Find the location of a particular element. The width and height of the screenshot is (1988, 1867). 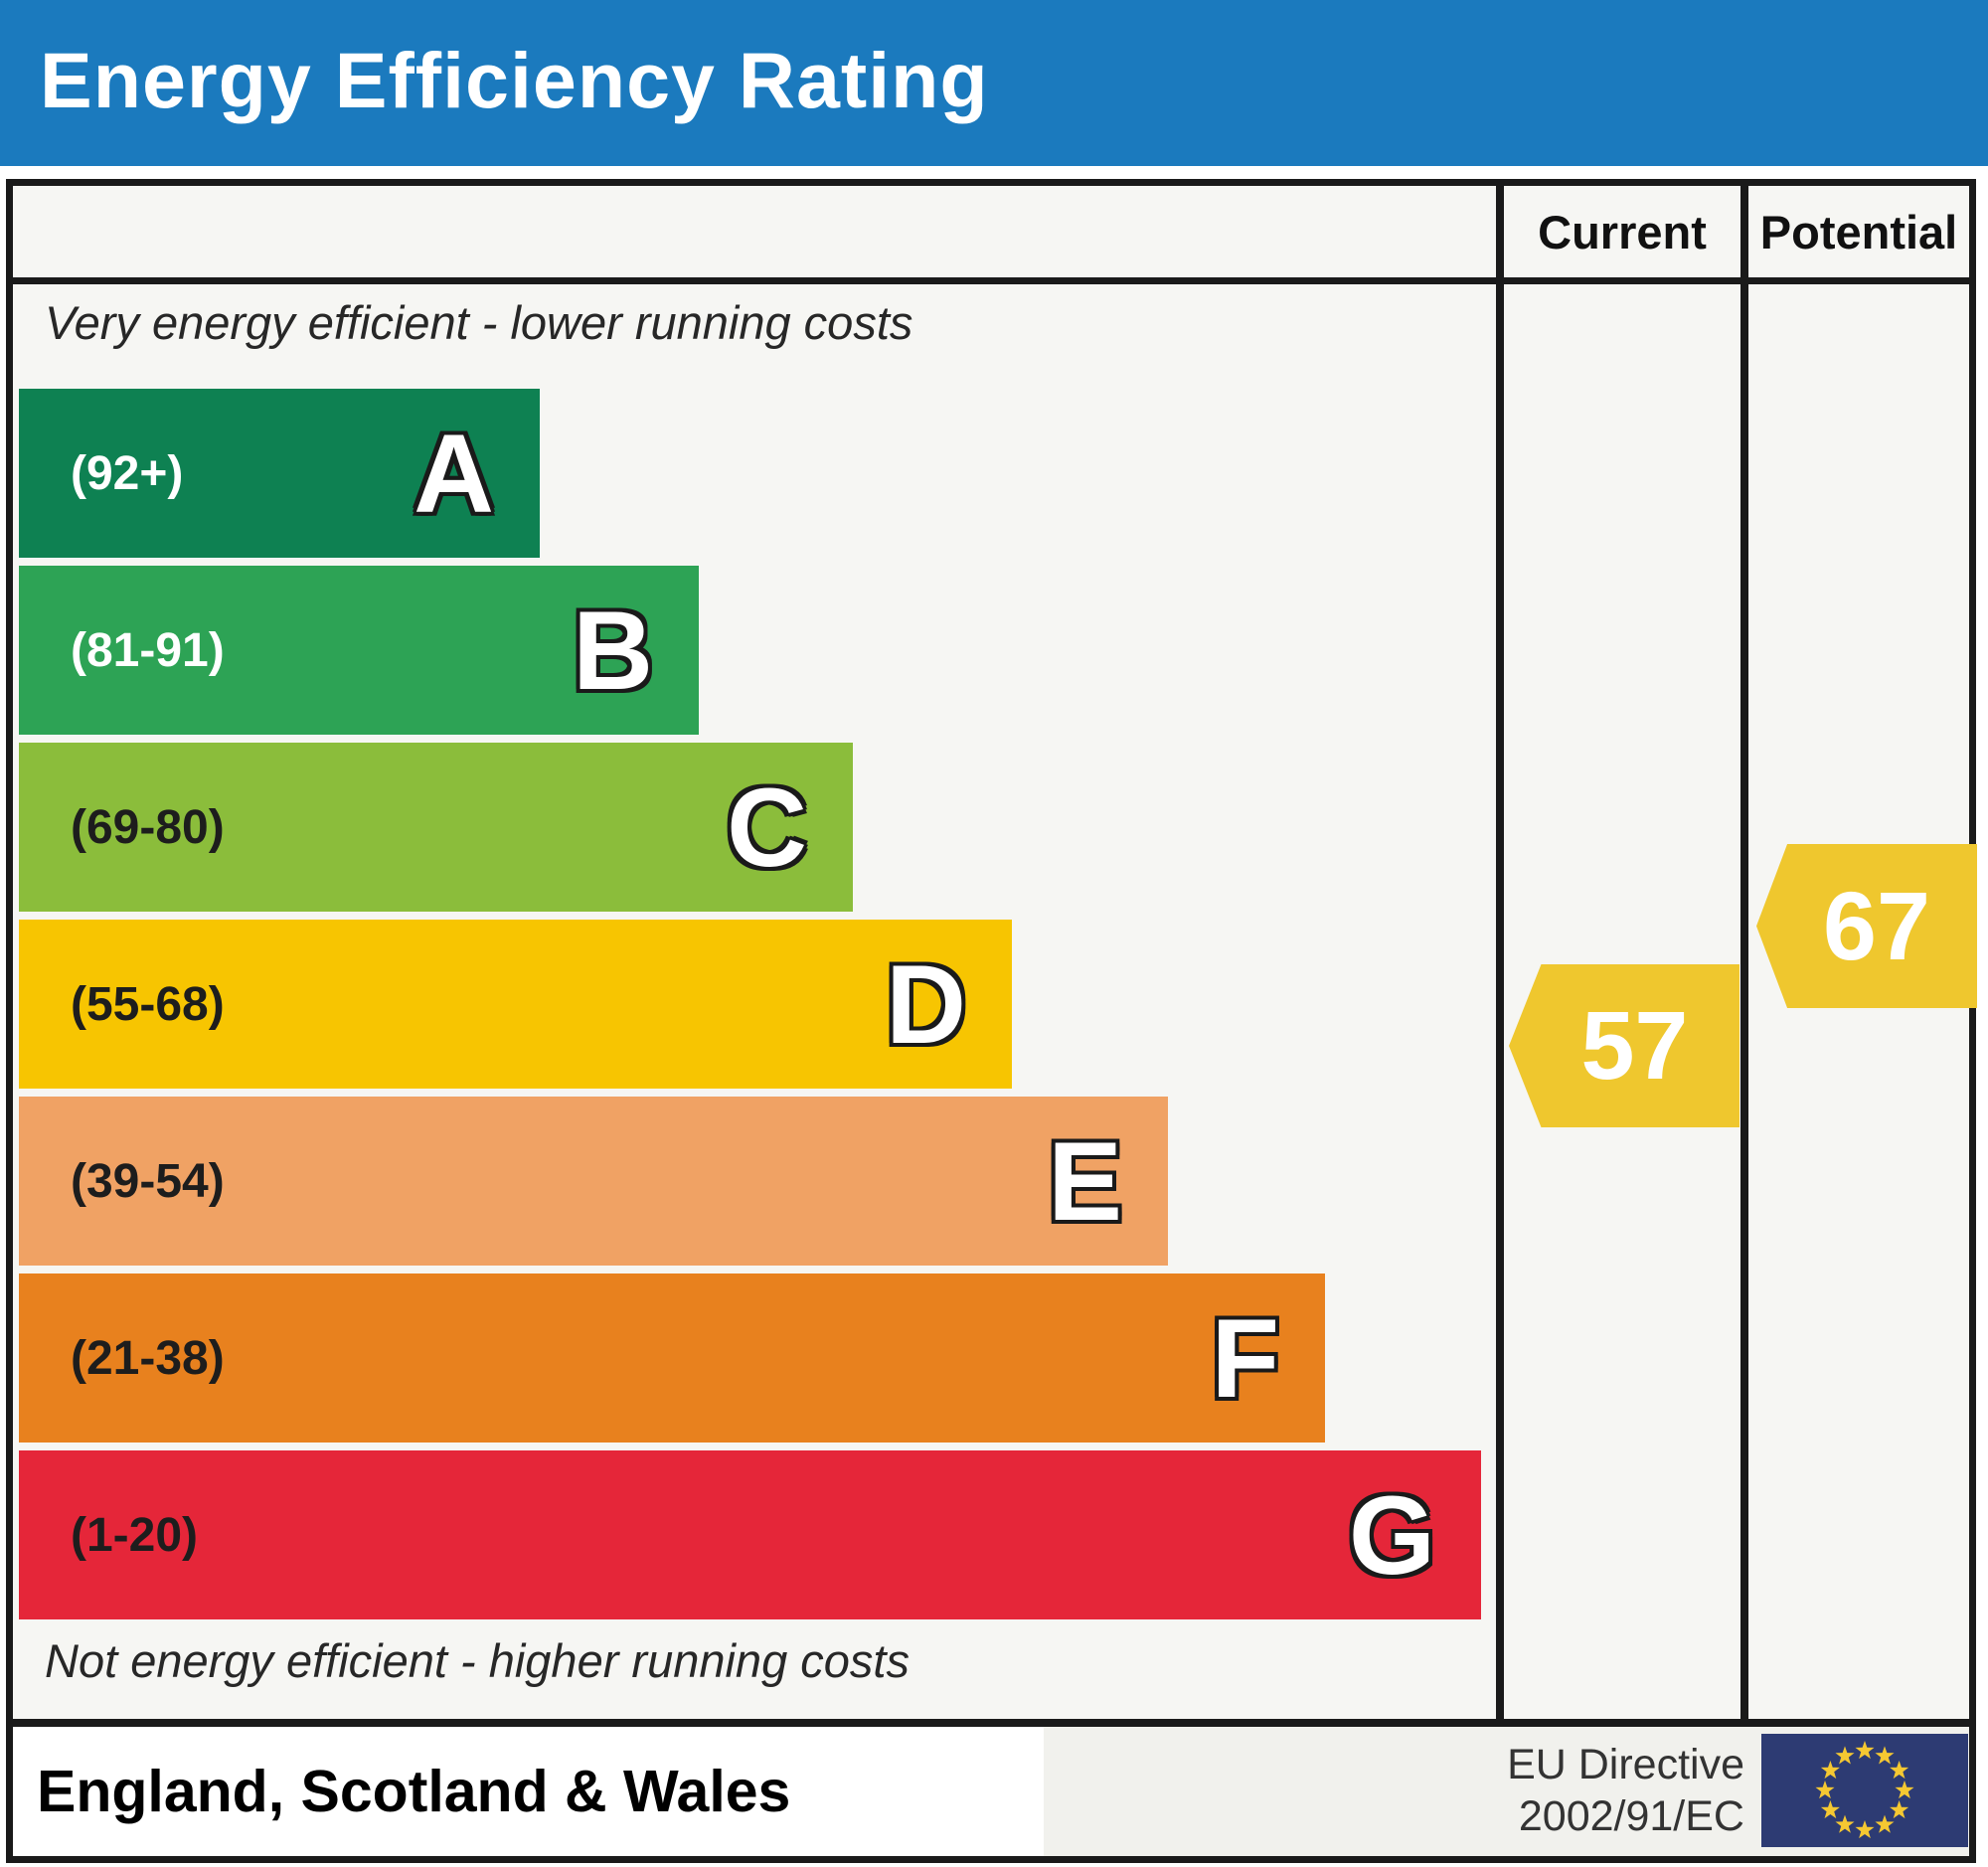

eu-flag-icon is located at coordinates (1864, 1790).